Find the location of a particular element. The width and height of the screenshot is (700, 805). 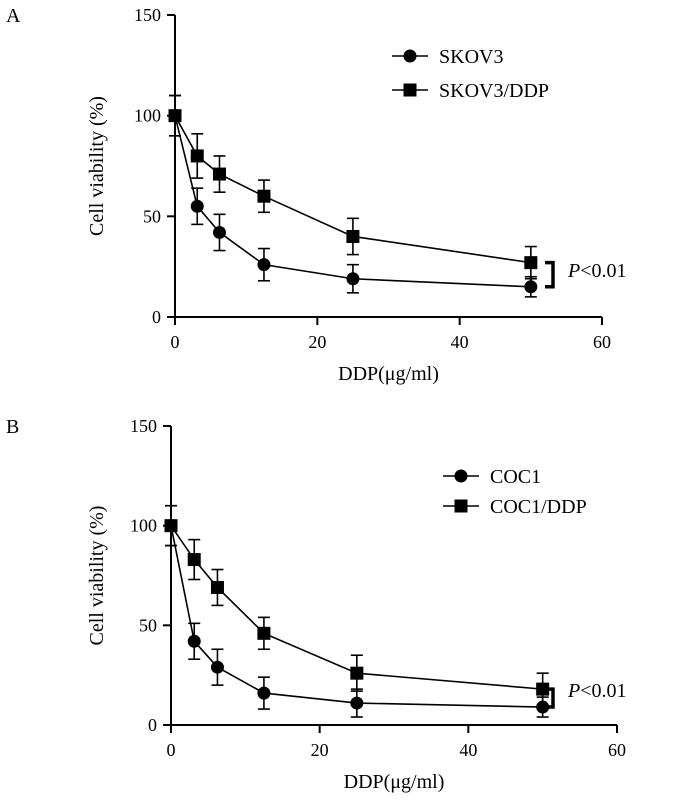

legend-label: COC1 is located at coordinates (515, 477).